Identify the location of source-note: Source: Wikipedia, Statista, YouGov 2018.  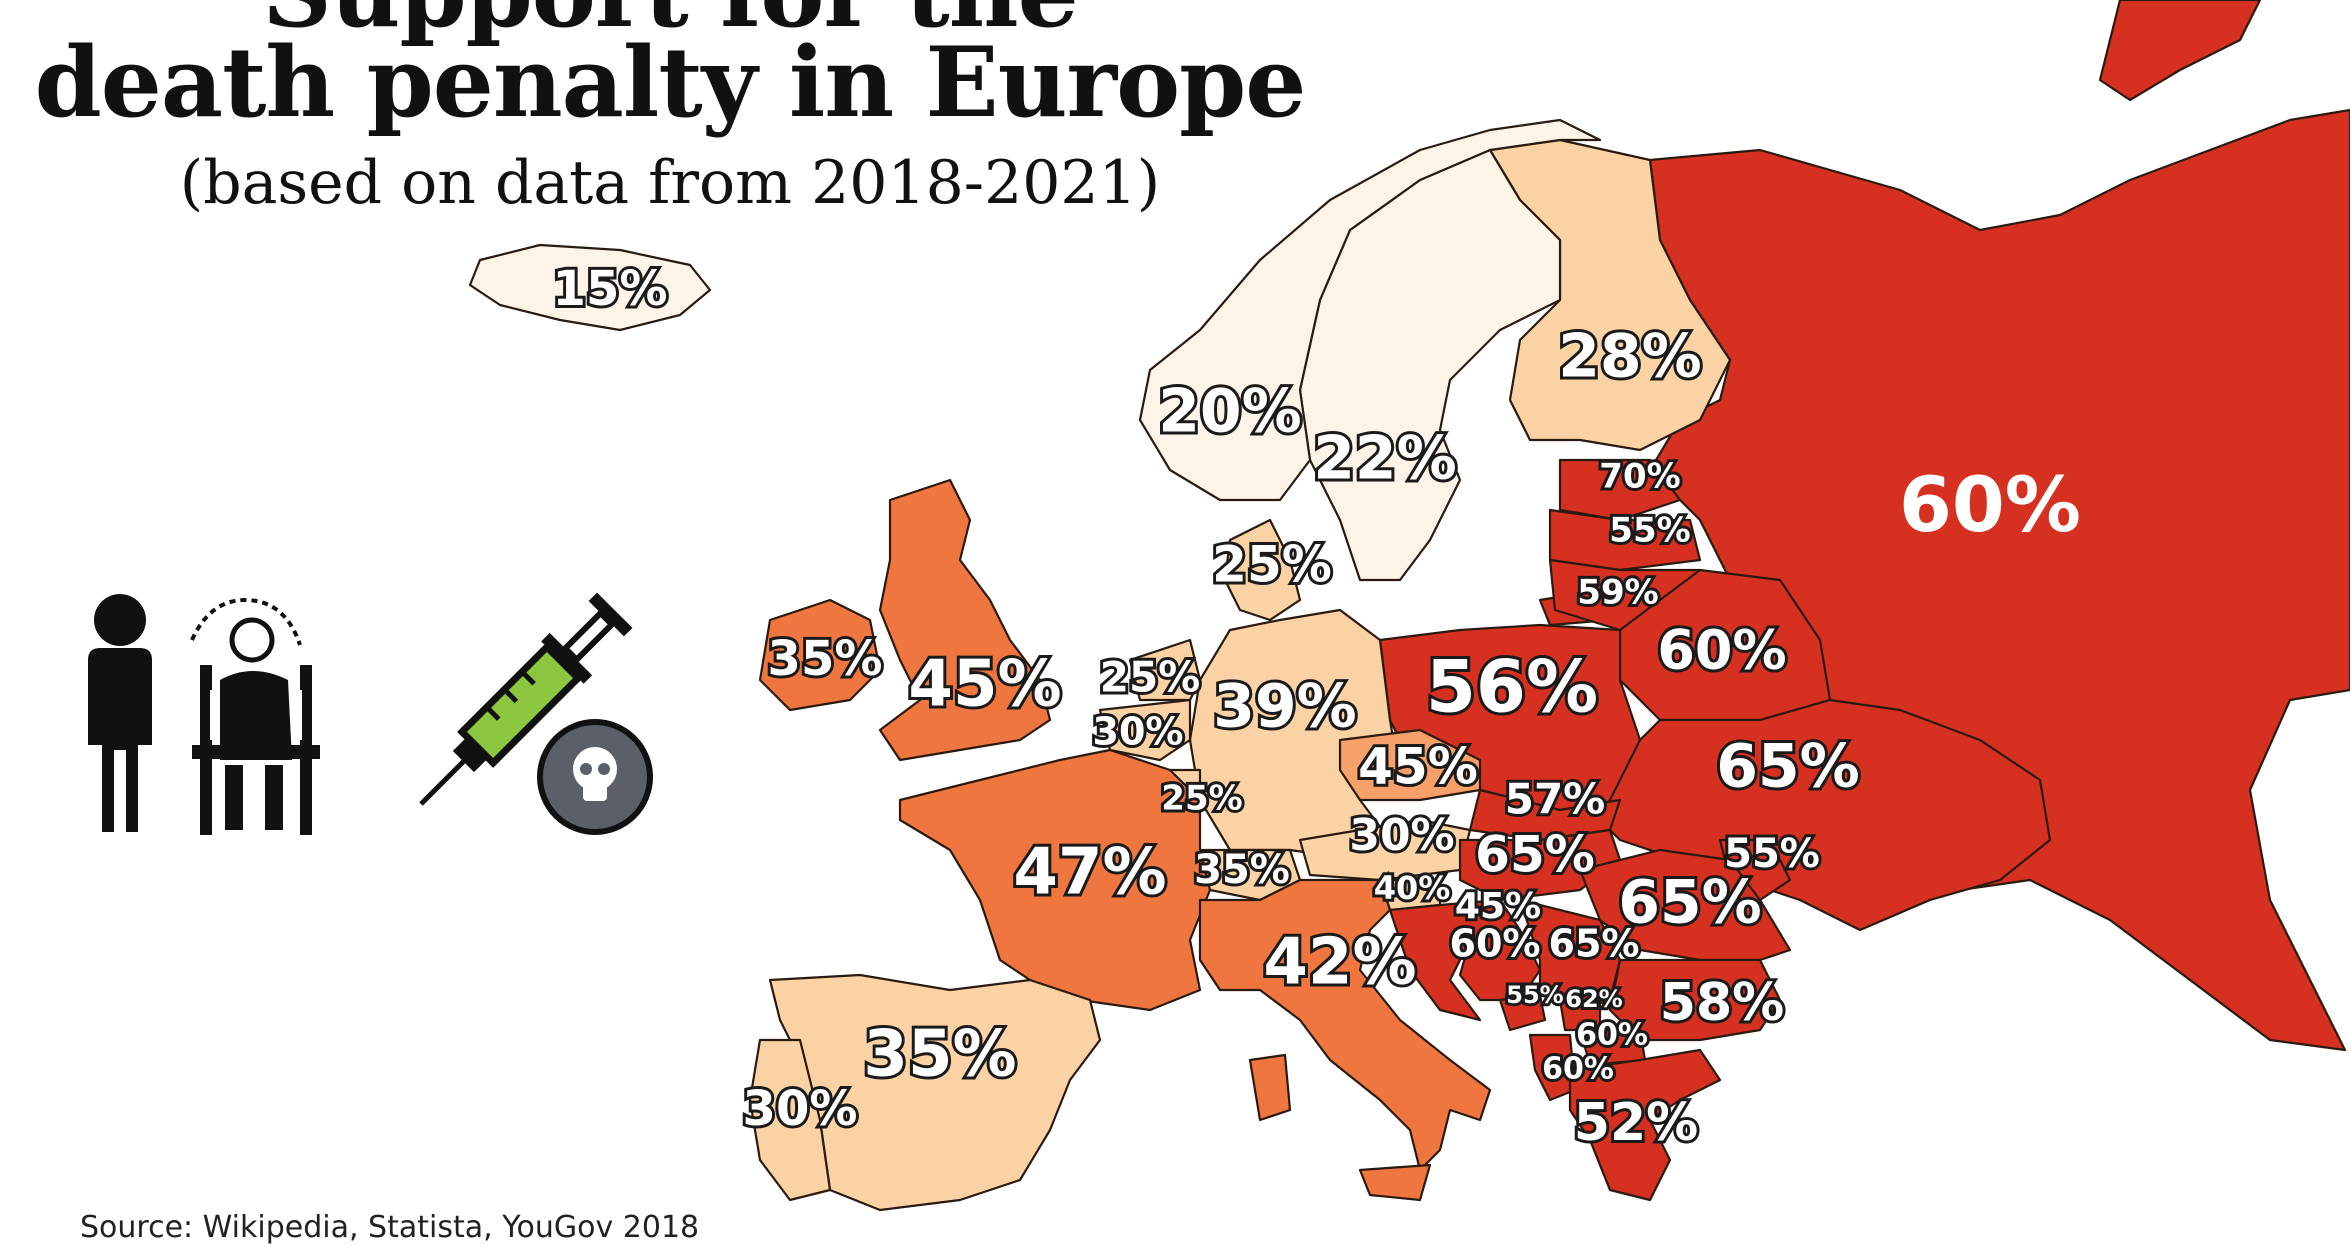
(390, 1227).